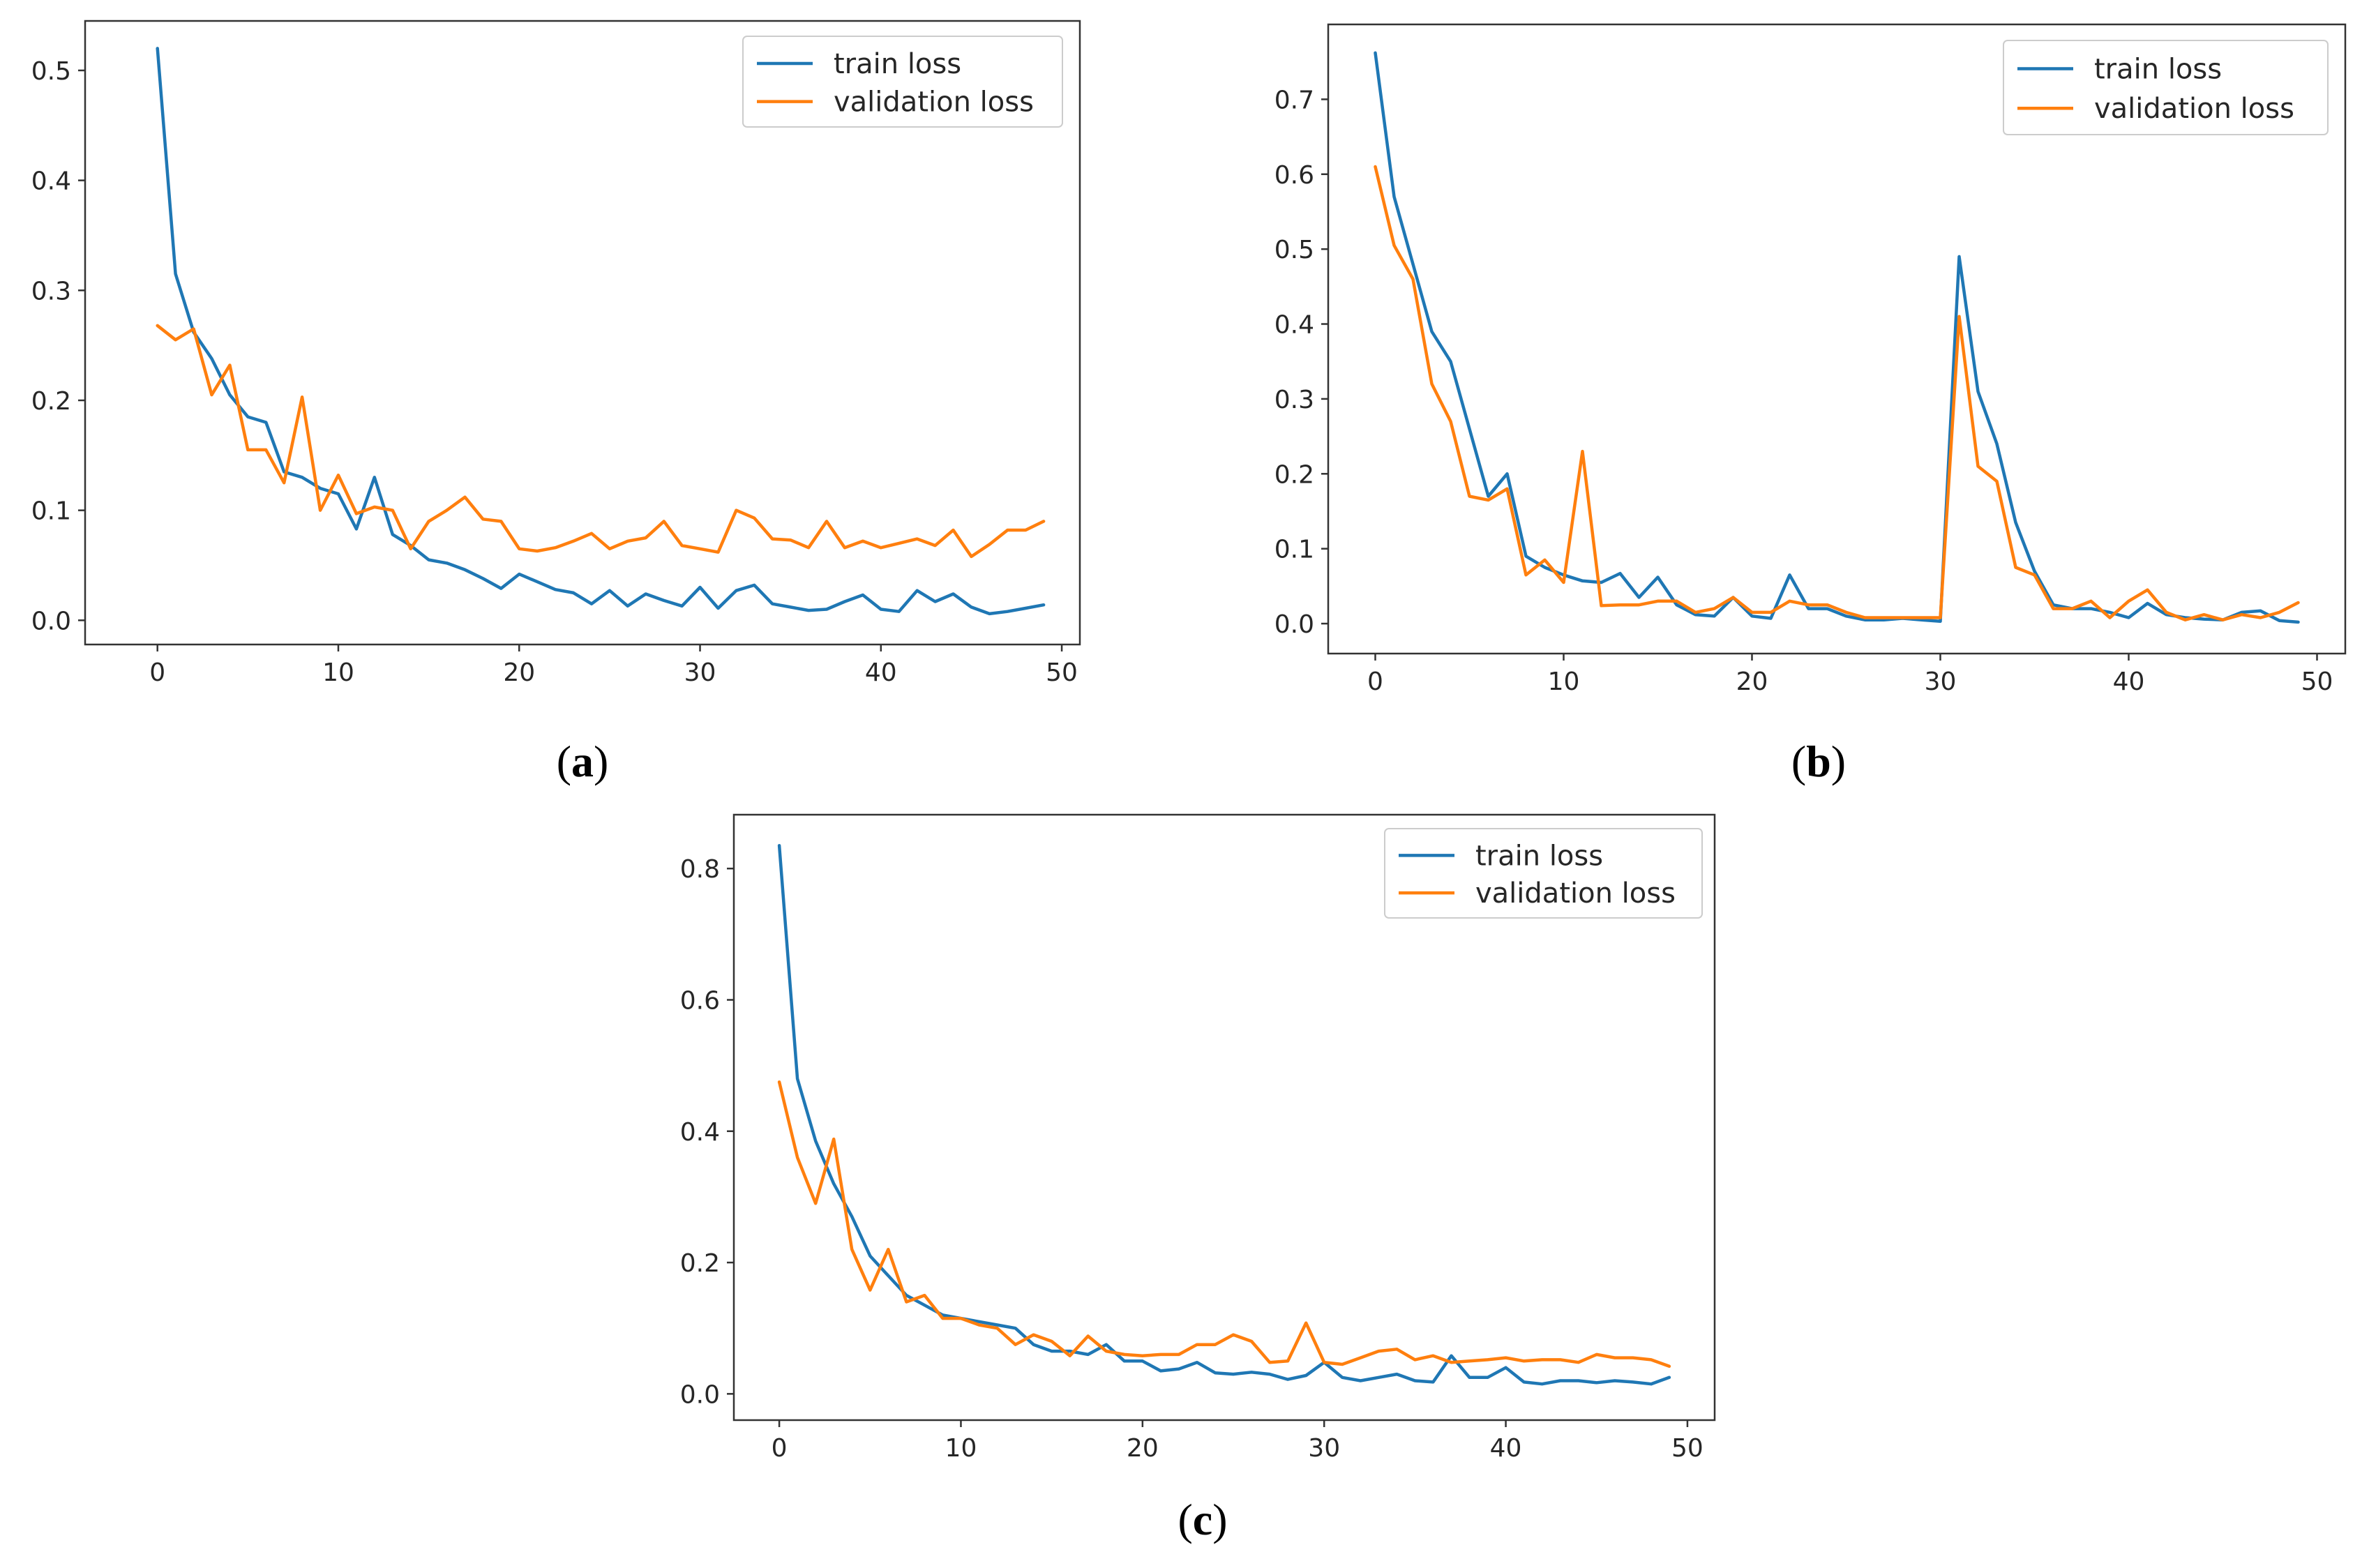 The image size is (2369, 1568). I want to click on panel-caption-b: (b), so click(1818, 761).